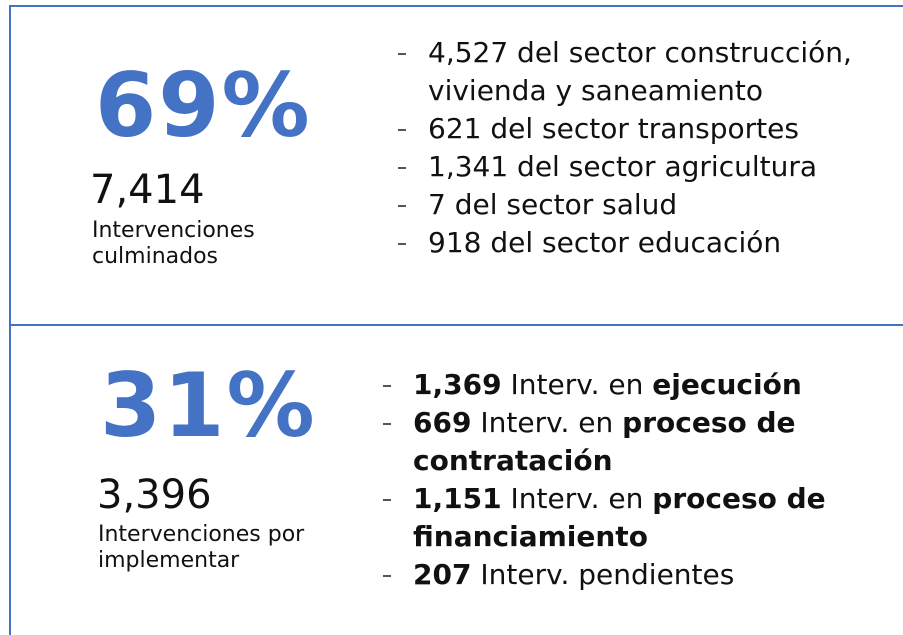  Describe the element at coordinates (10, 320) in the screenshot. I see `frame-left` at that location.